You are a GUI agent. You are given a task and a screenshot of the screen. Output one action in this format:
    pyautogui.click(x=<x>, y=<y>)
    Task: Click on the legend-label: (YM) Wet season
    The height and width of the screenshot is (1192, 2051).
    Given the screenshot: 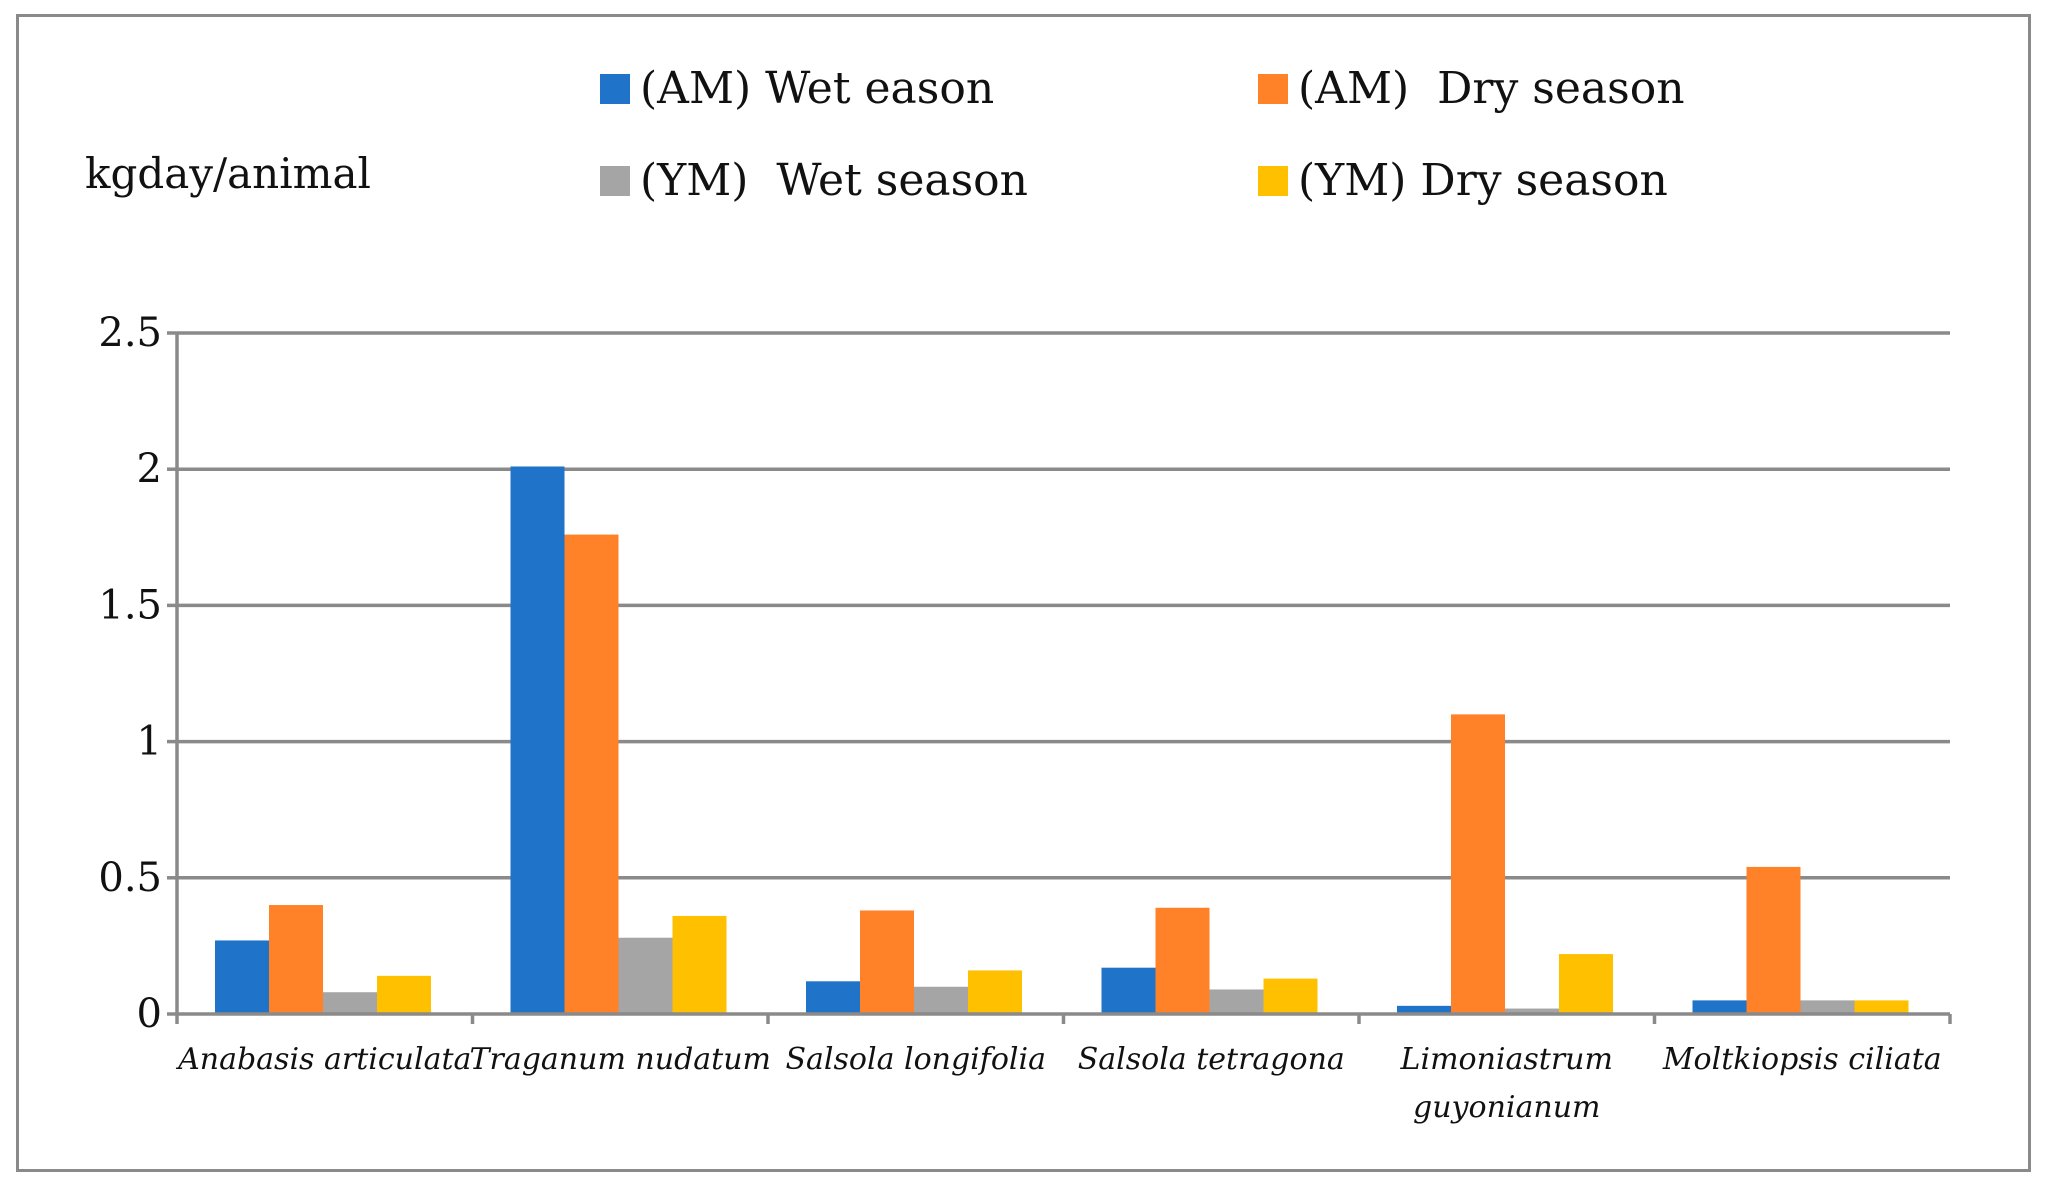 What is the action you would take?
    pyautogui.click(x=834, y=180)
    